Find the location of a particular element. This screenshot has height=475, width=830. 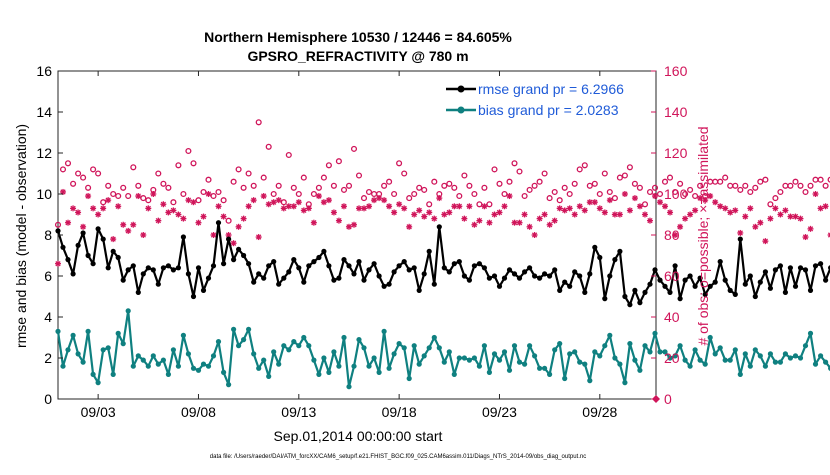

y-axis-right-label: # of obs: o=possible; ×=assimilated is located at coordinates (703, 235).